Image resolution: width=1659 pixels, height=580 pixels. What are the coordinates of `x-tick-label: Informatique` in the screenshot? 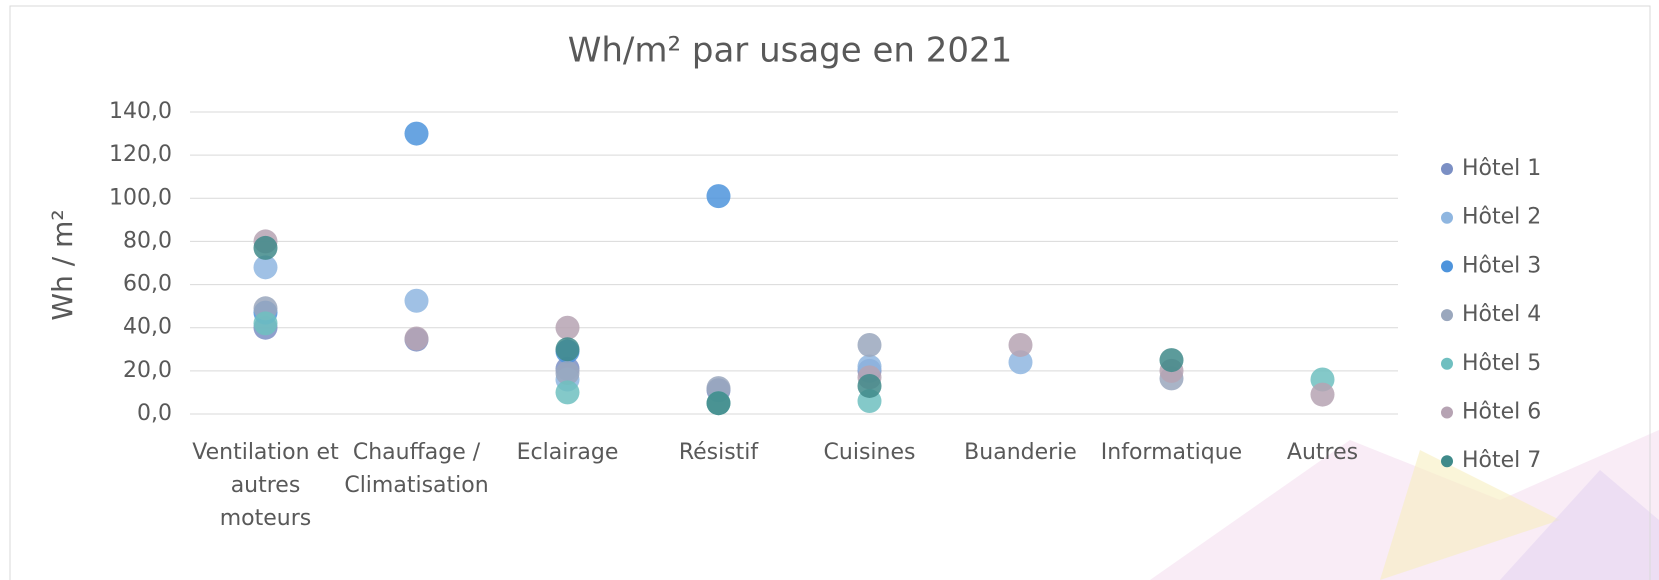 It's located at (1171, 452).